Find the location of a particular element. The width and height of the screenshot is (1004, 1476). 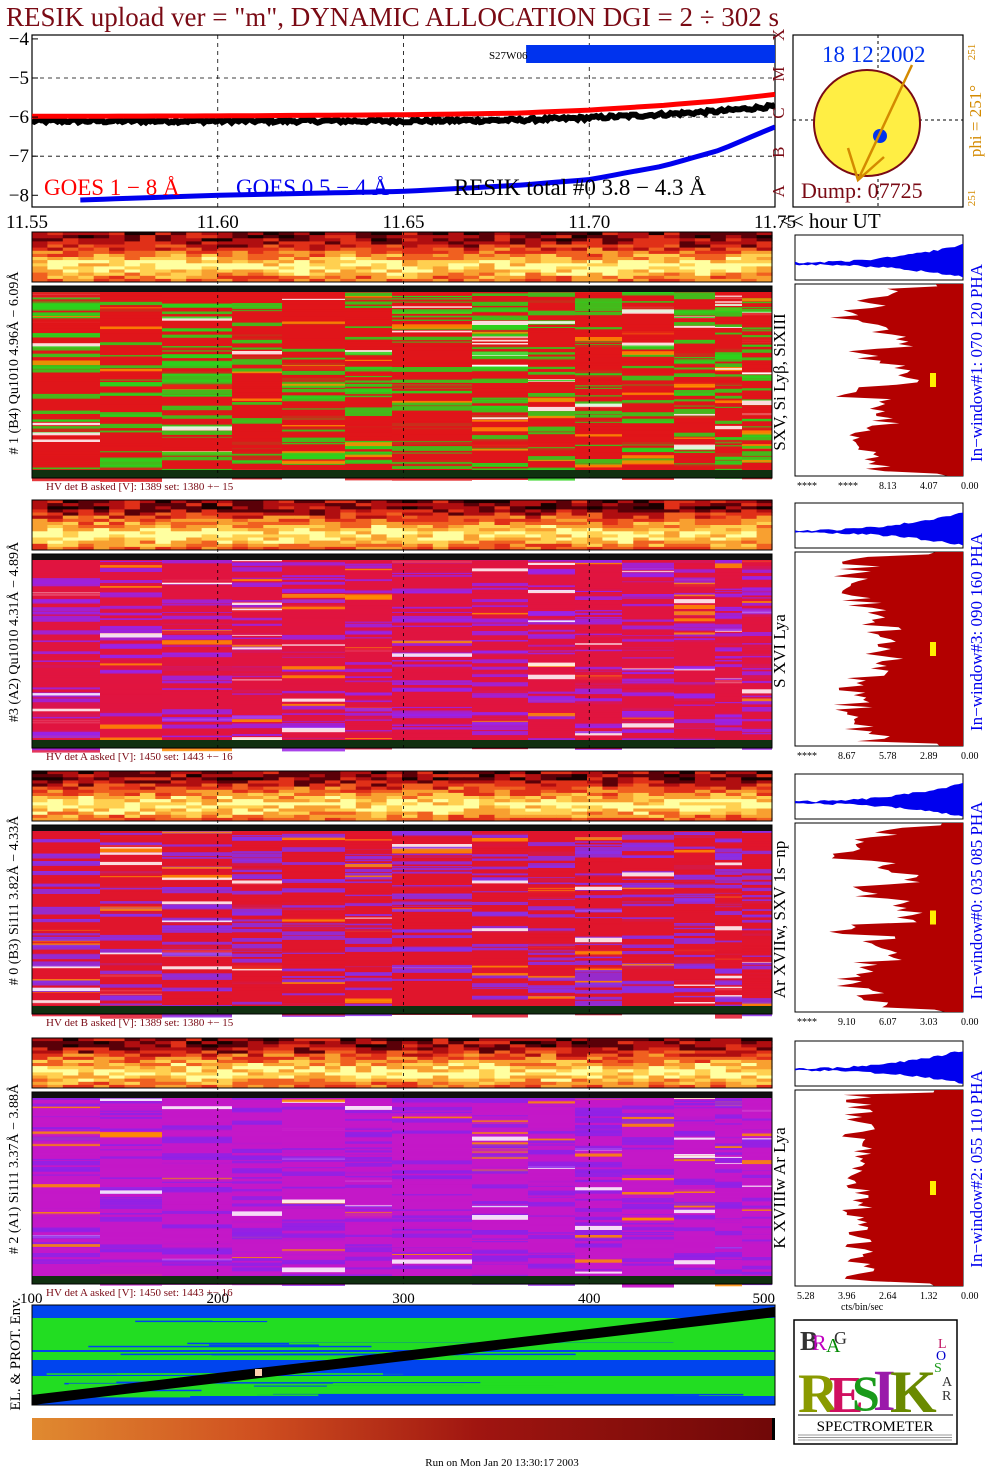

hv-status-text: HV det A asked [V]: 1450 set: 1443 +− 16 is located at coordinates (139, 1293).